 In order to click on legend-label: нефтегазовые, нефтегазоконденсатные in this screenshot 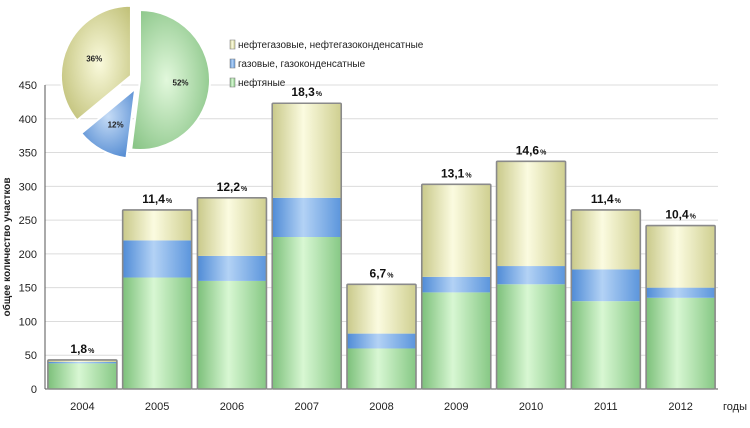, I will do `click(331, 45)`.